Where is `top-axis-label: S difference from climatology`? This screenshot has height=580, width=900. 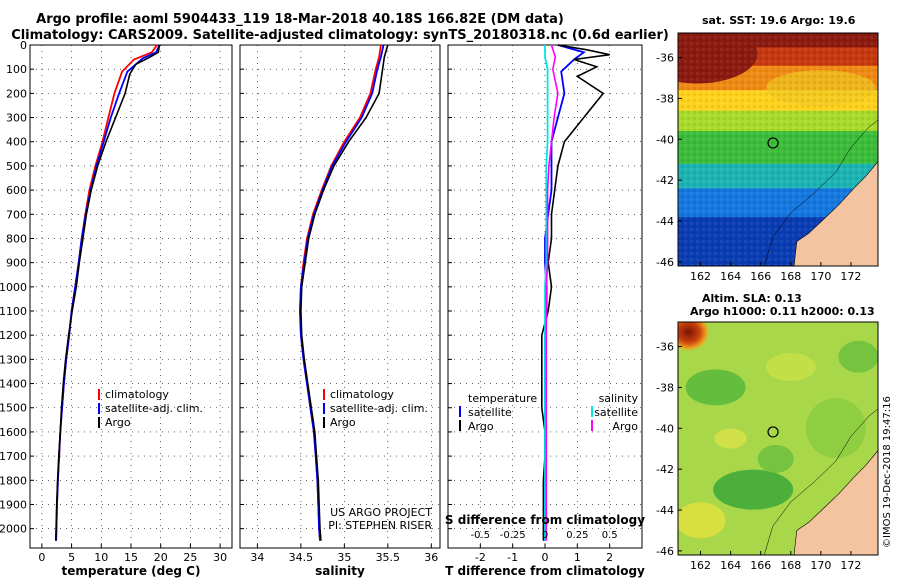
top-axis-label: S difference from climatology is located at coordinates (545, 520).